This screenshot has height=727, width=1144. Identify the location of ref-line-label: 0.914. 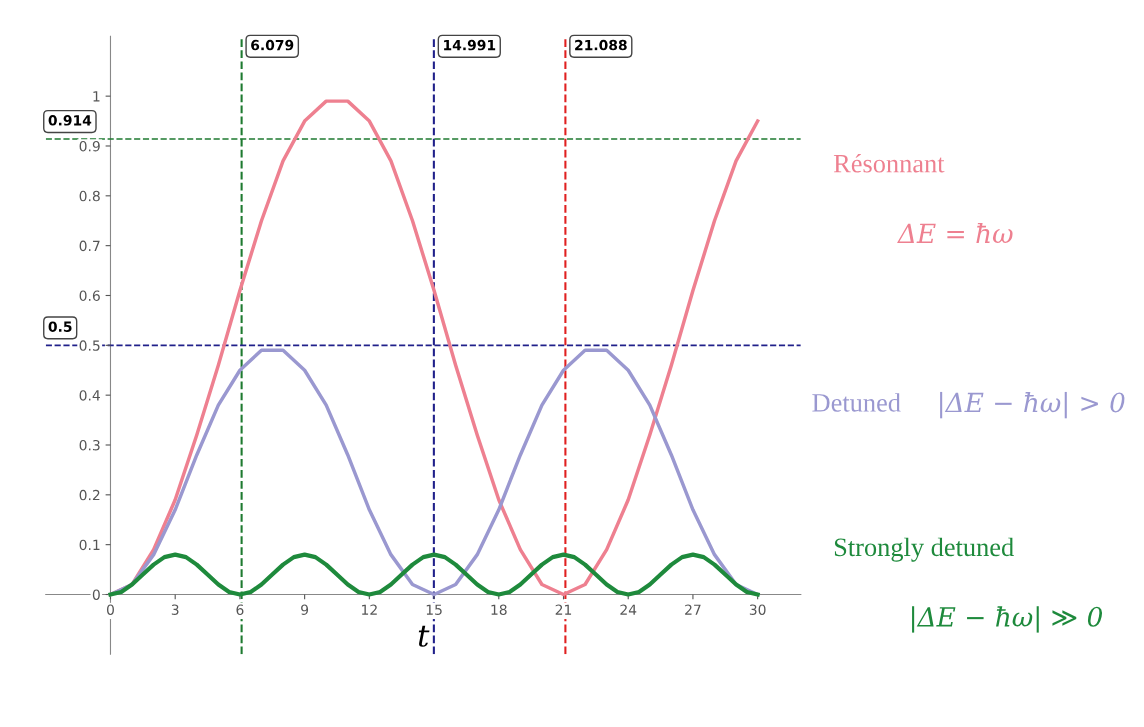
(70, 120).